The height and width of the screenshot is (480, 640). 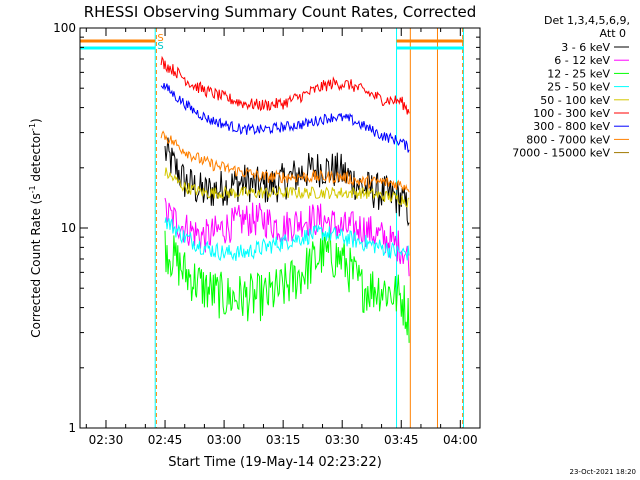 What do you see at coordinates (72, 428) in the screenshot?
I see `y-tick-label: 1` at bounding box center [72, 428].